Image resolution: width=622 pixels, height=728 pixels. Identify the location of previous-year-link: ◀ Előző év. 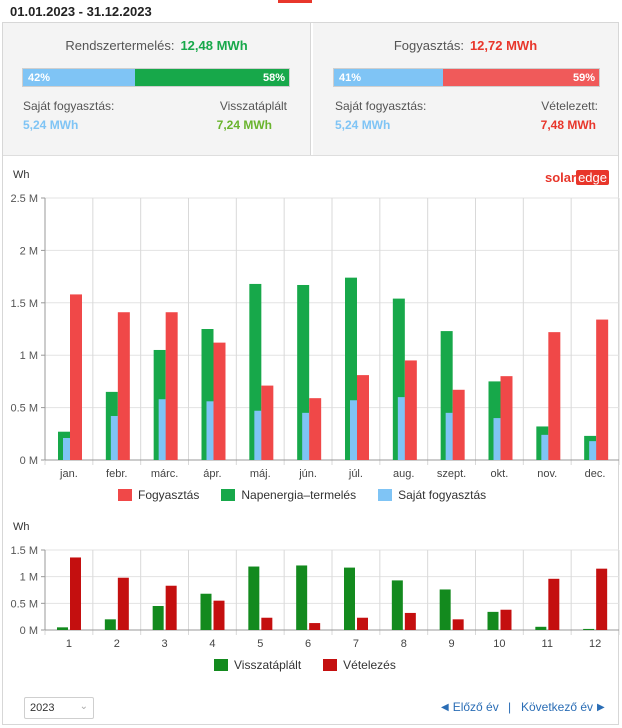
(470, 707).